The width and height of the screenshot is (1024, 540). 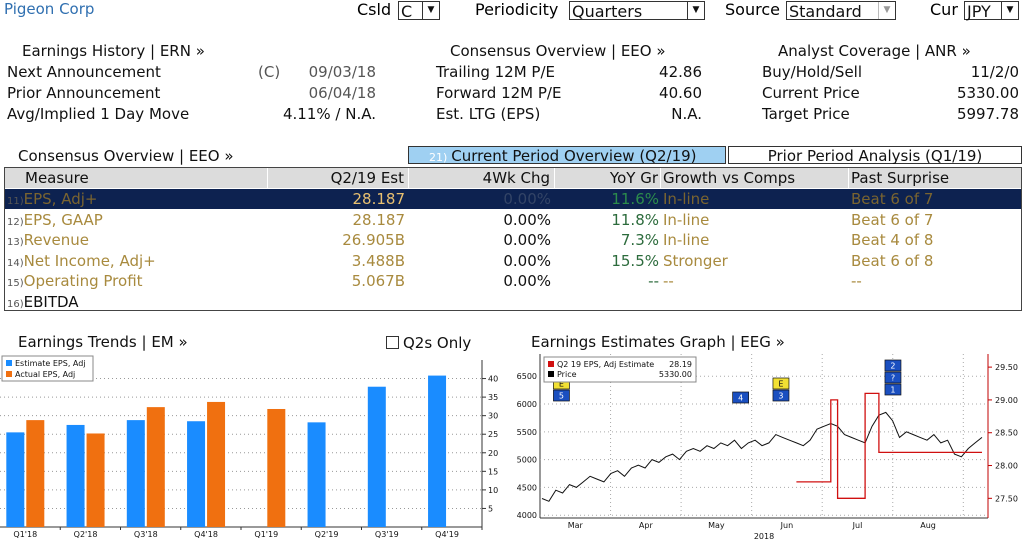 I want to click on event-marker-label: 3, so click(x=780, y=396).